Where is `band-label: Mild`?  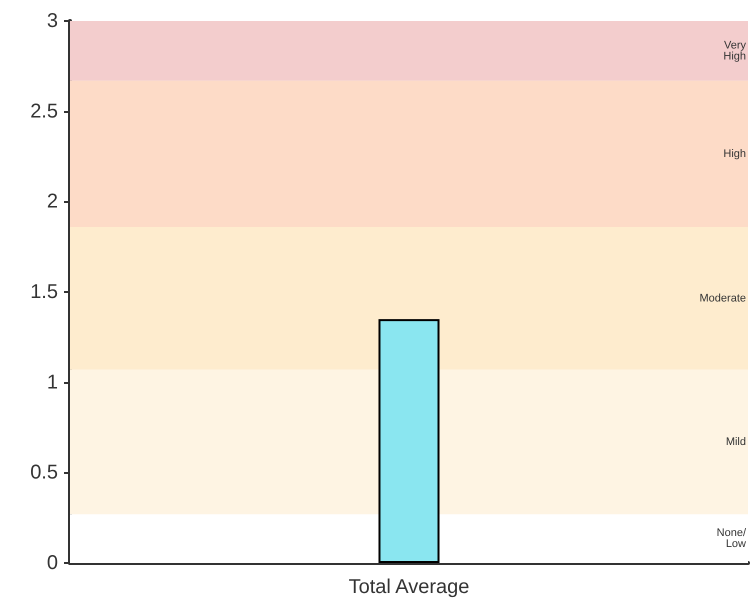 band-label: Mild is located at coordinates (736, 442).